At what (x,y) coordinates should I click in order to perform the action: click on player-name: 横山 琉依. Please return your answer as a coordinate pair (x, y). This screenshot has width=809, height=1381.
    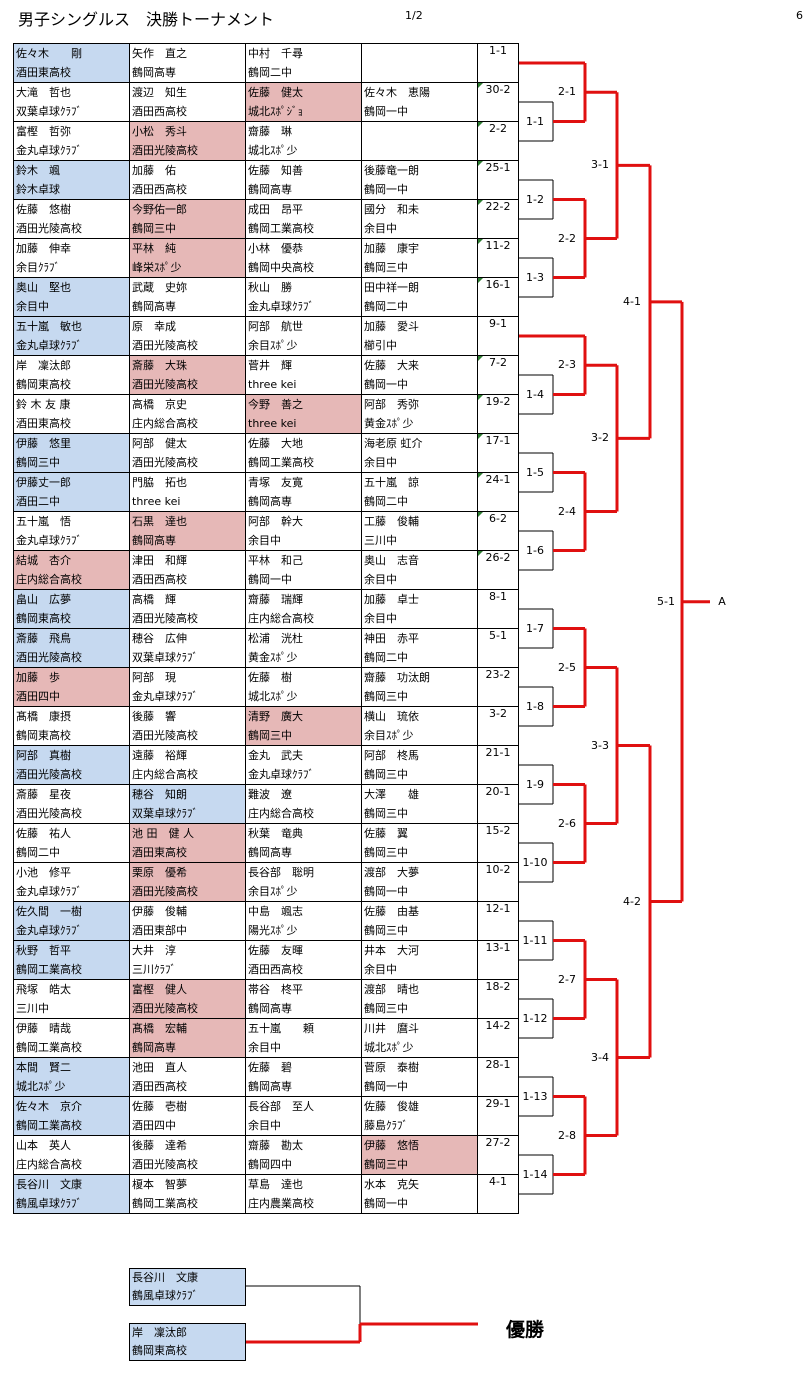
    Looking at the image, I should click on (391, 716).